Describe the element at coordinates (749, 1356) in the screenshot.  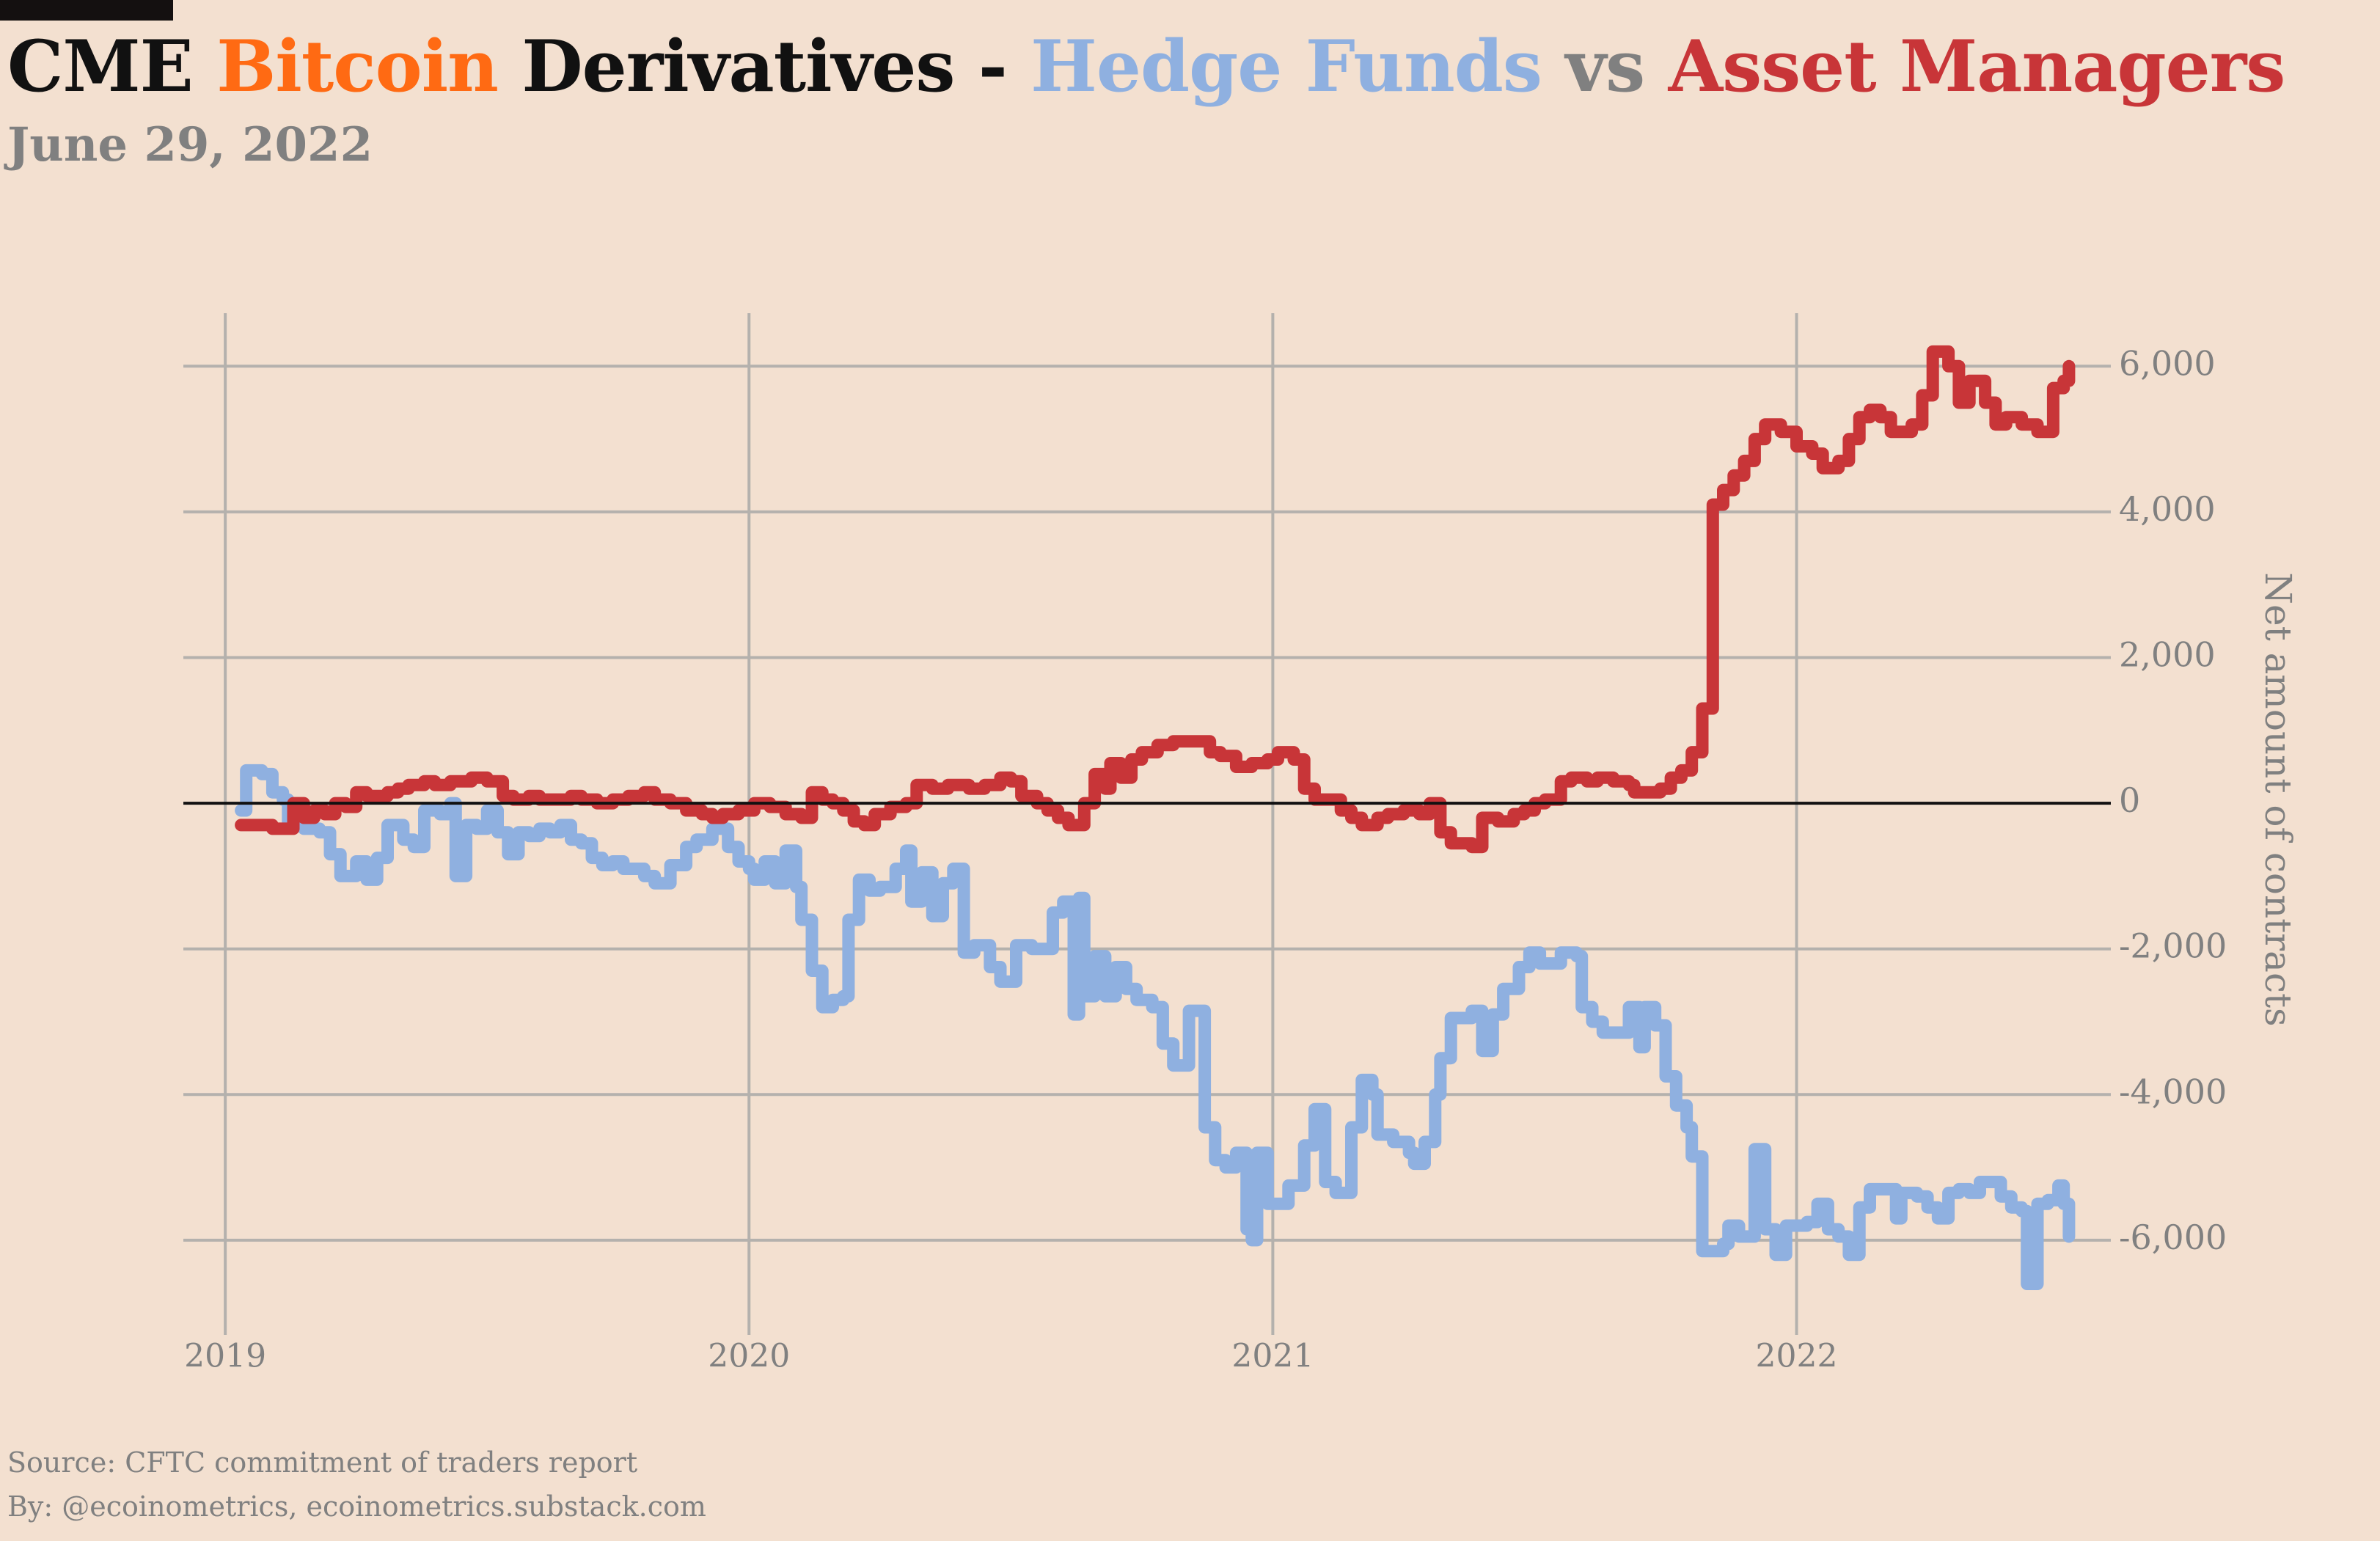
I see `x-tick-label: 2020` at that location.